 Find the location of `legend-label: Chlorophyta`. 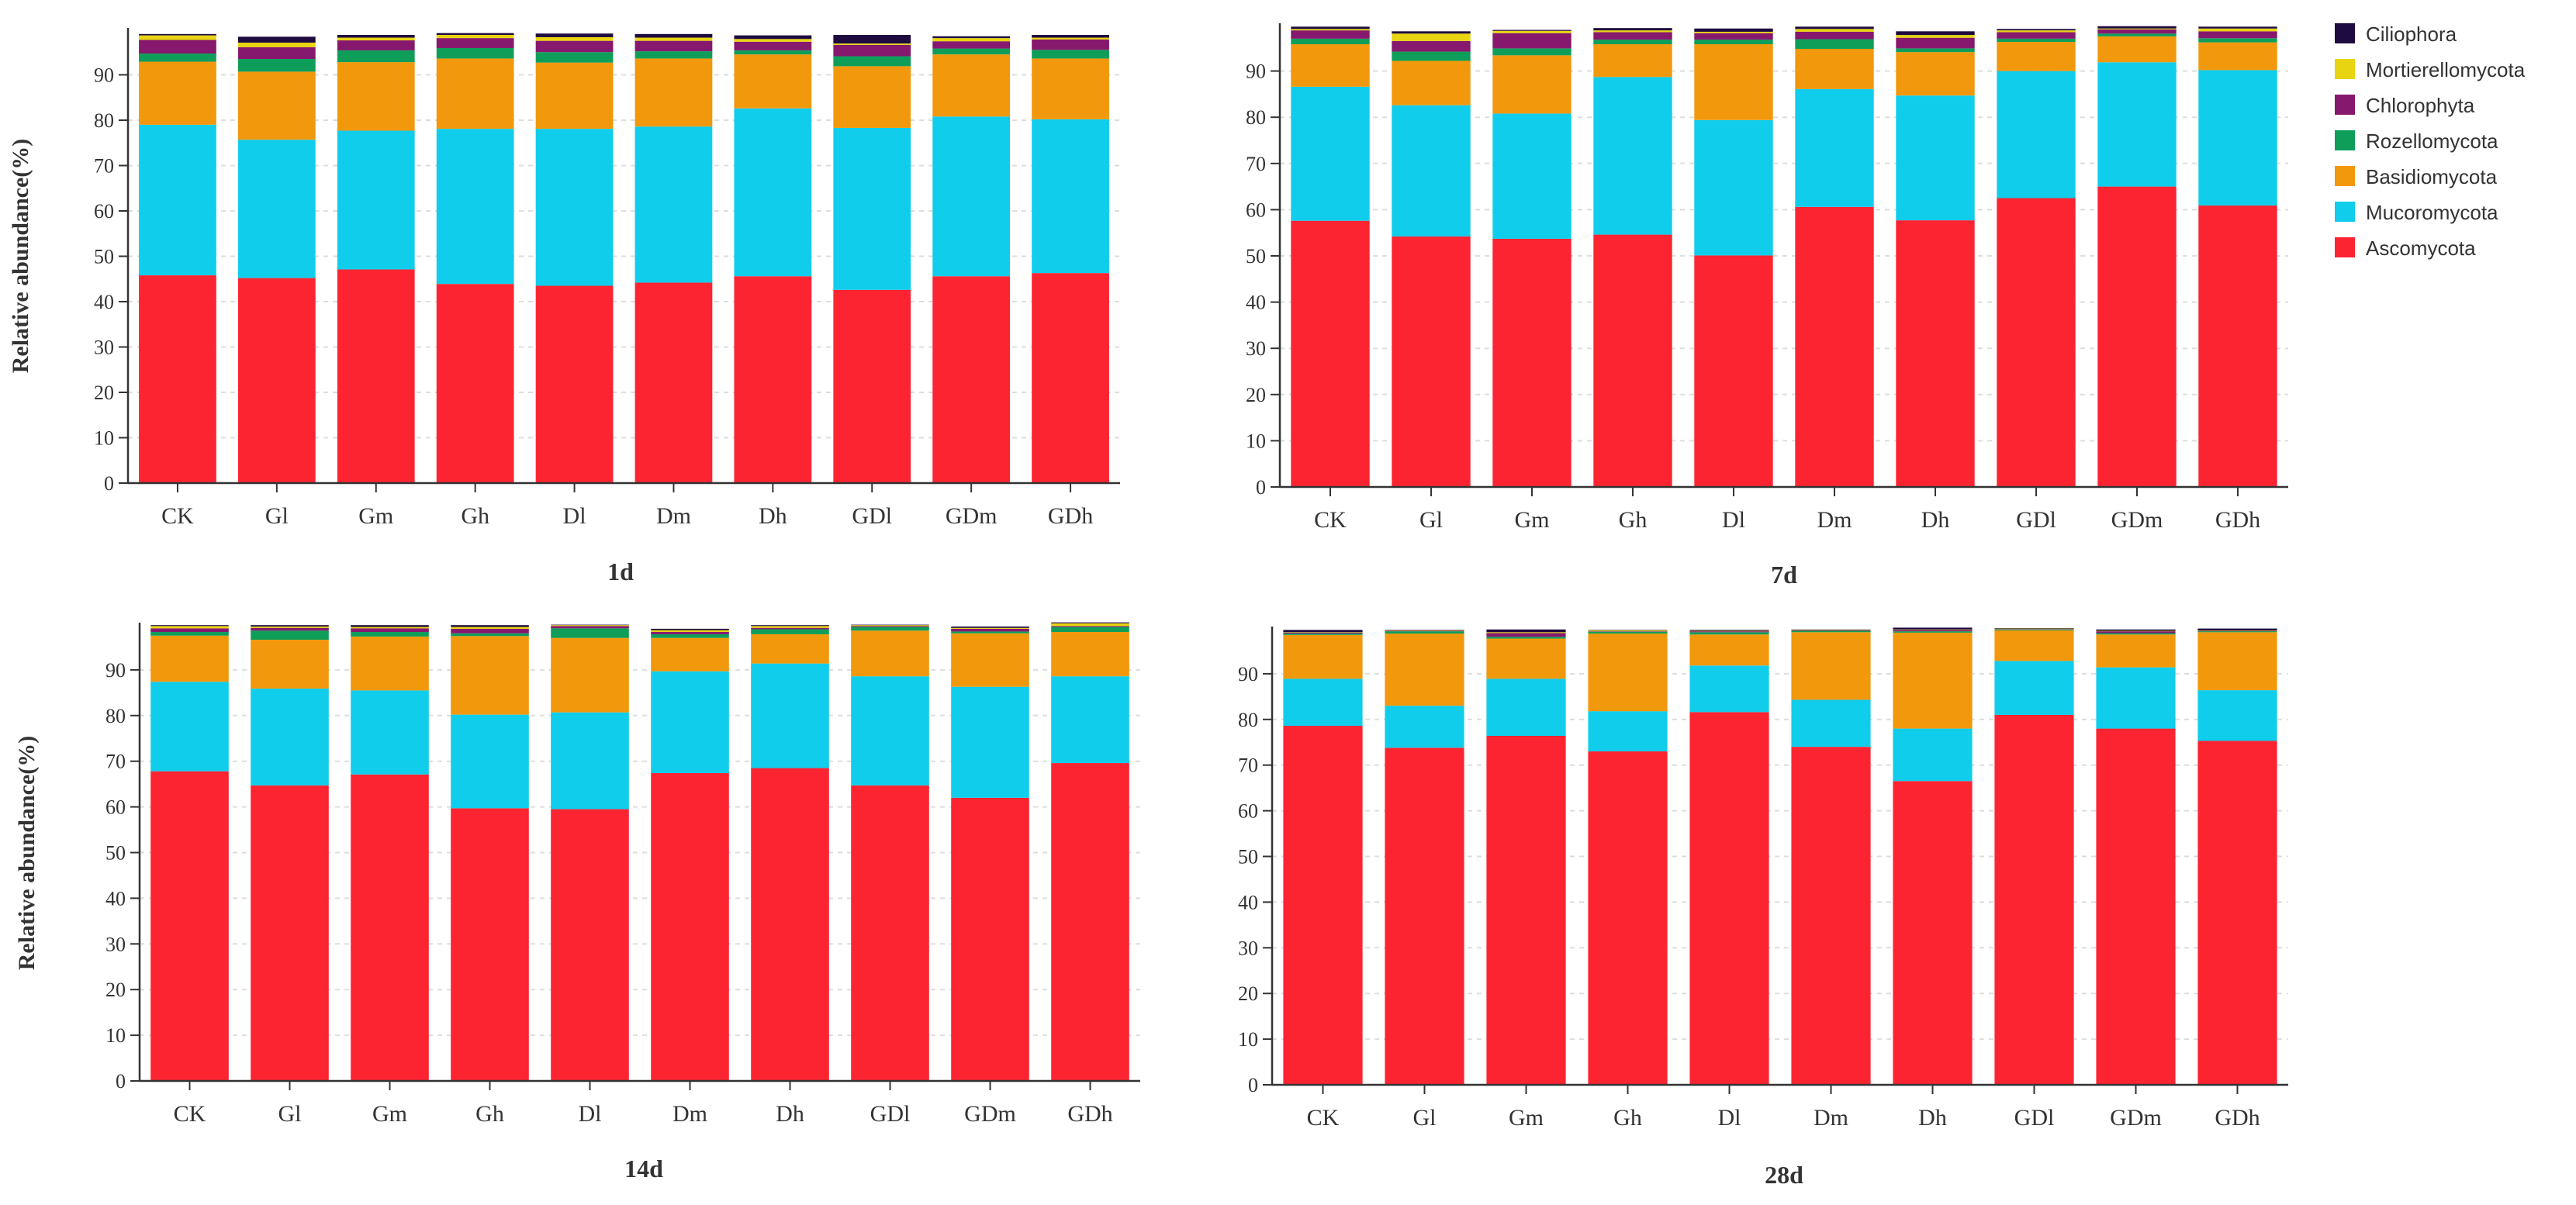

legend-label: Chlorophyta is located at coordinates (2420, 105).